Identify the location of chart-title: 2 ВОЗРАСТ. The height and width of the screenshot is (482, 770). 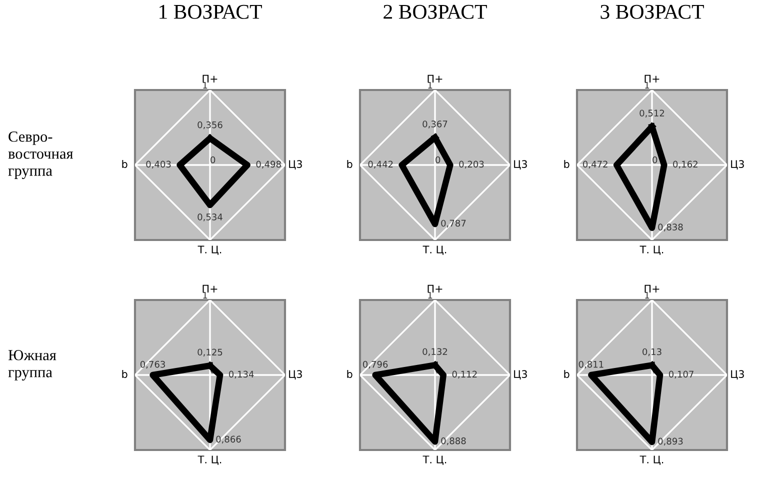
(435, 11).